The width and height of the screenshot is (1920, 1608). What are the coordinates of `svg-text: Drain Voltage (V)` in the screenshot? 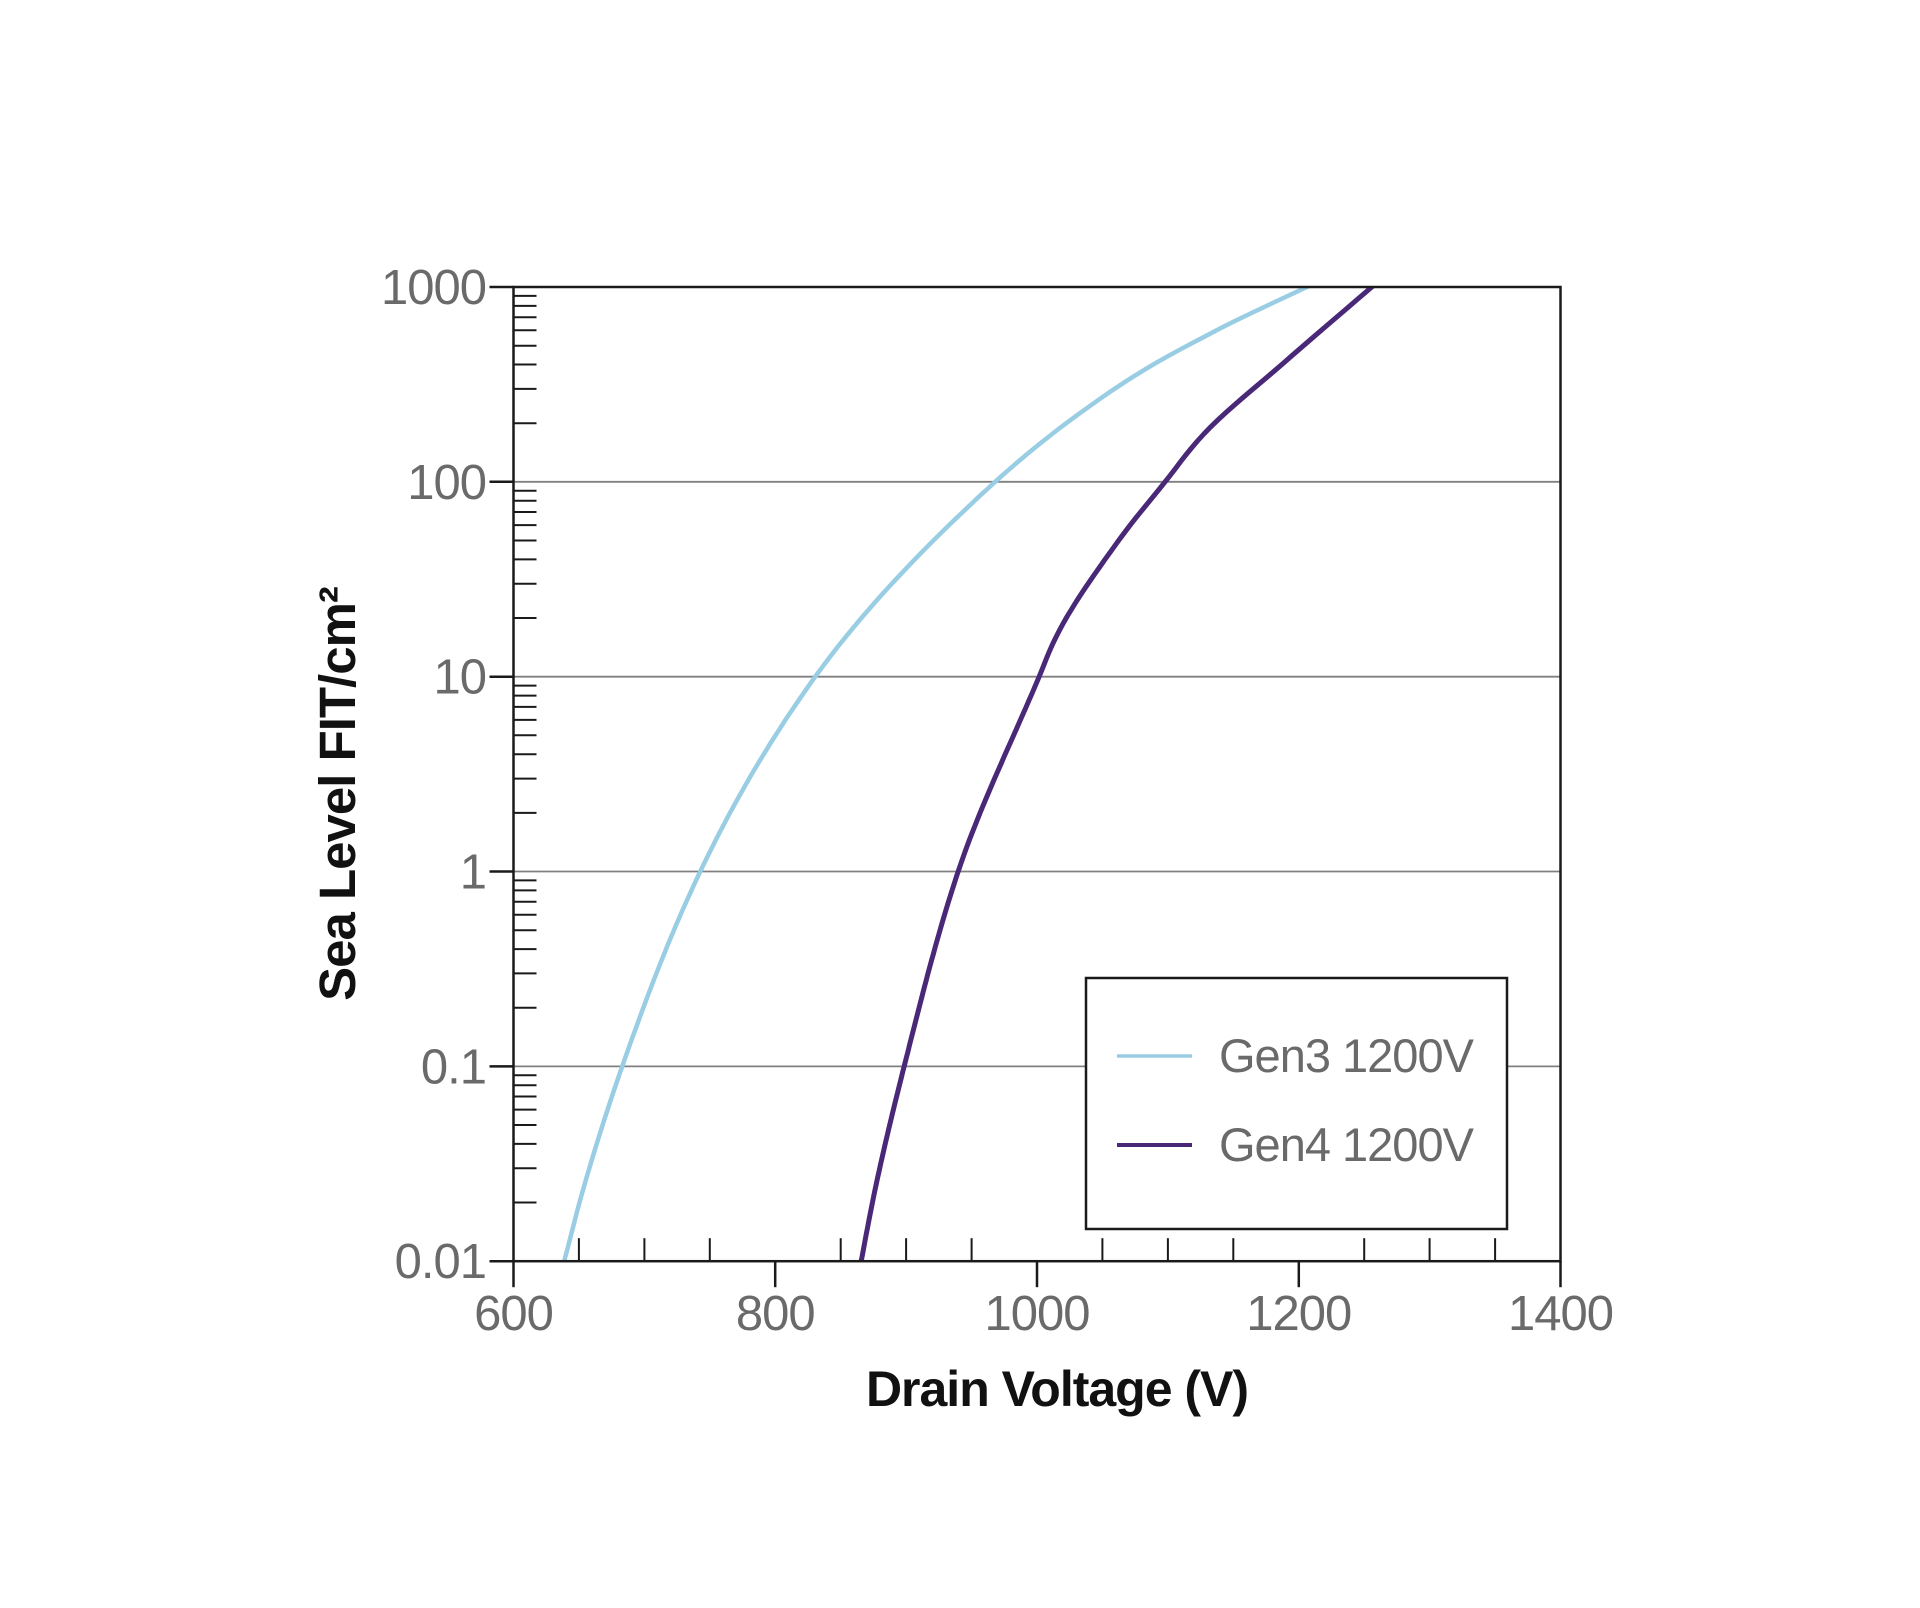 It's located at (1057, 1389).